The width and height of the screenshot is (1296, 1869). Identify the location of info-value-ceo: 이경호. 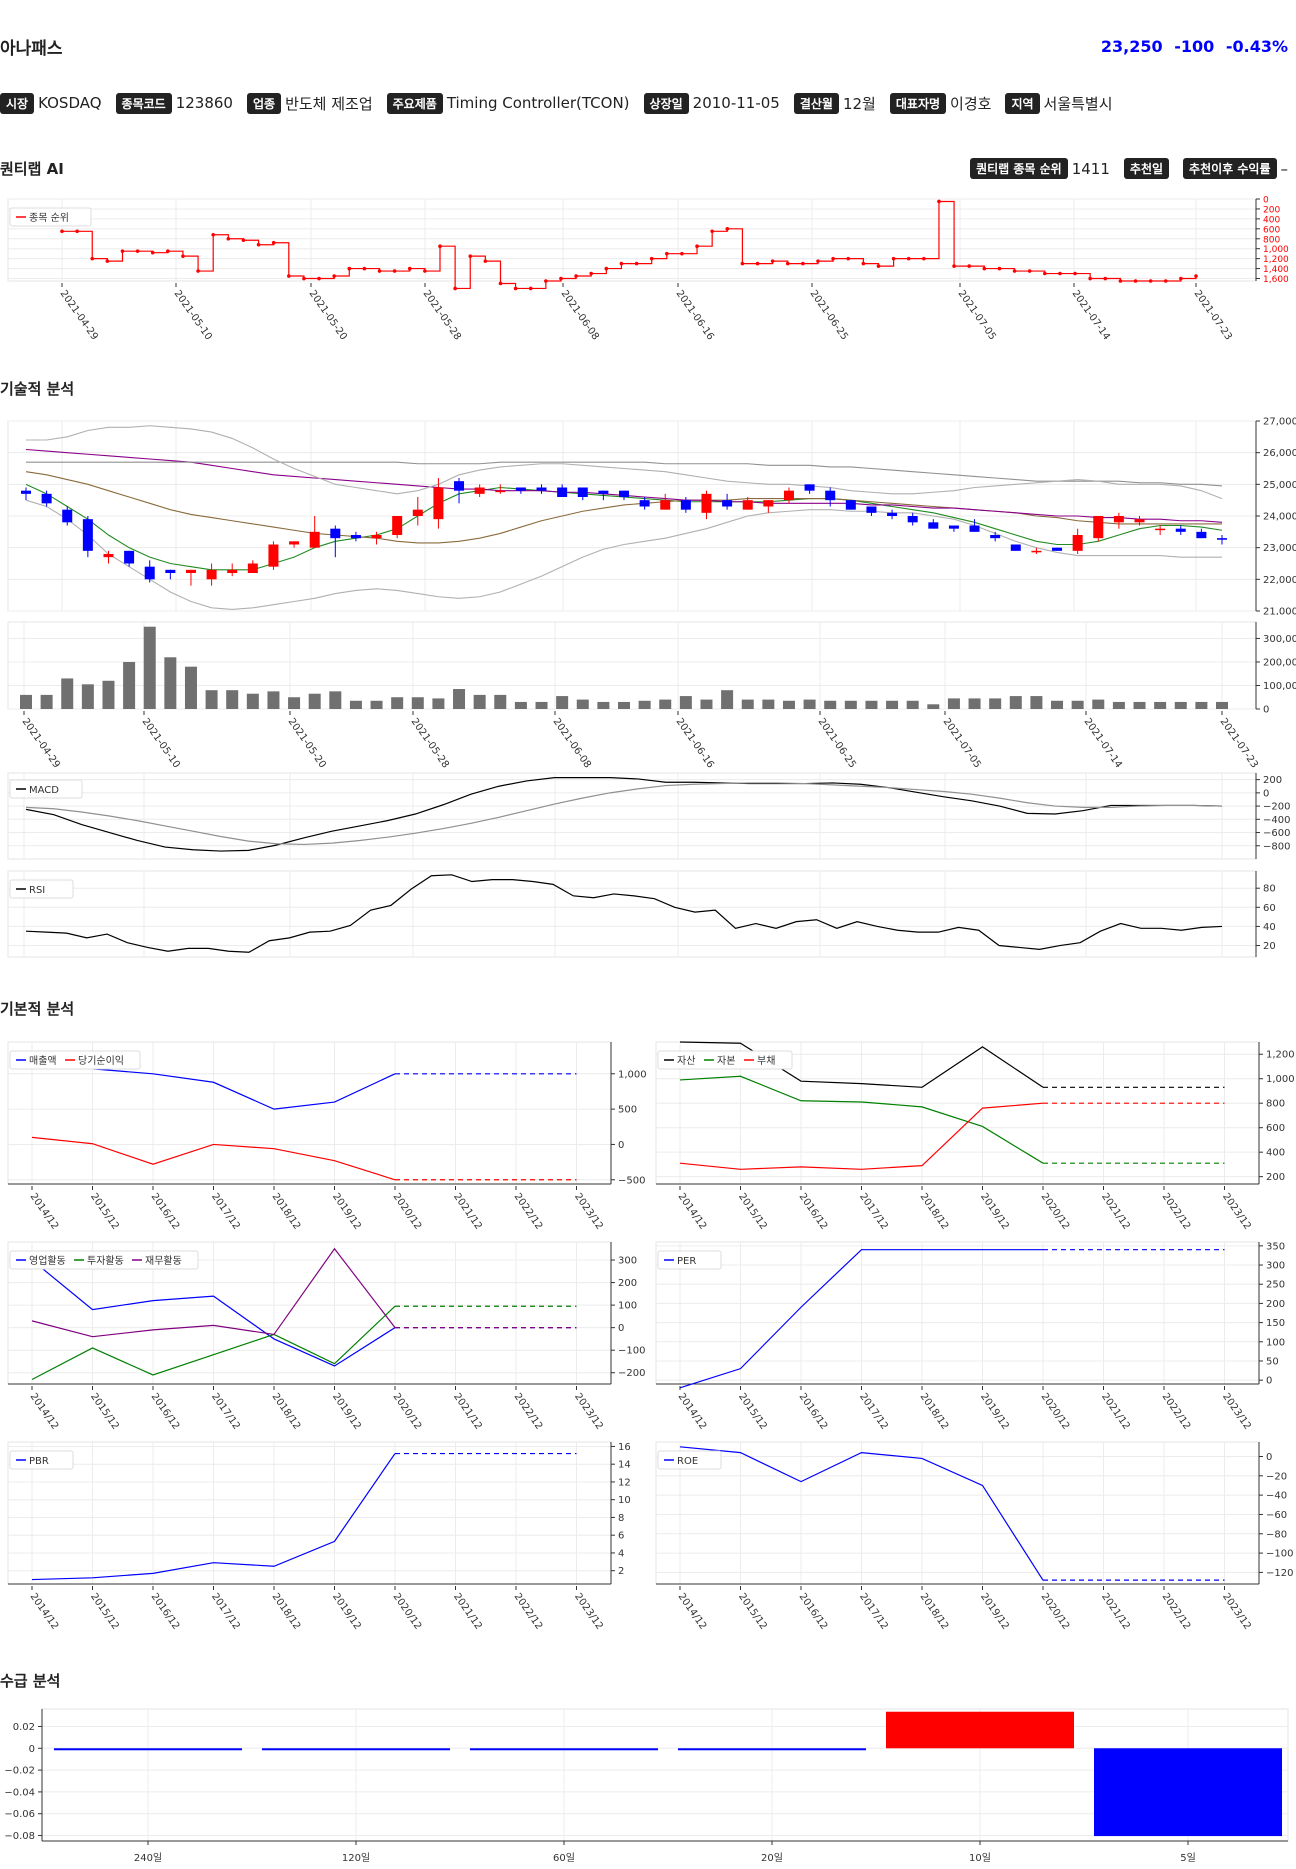
(971, 103).